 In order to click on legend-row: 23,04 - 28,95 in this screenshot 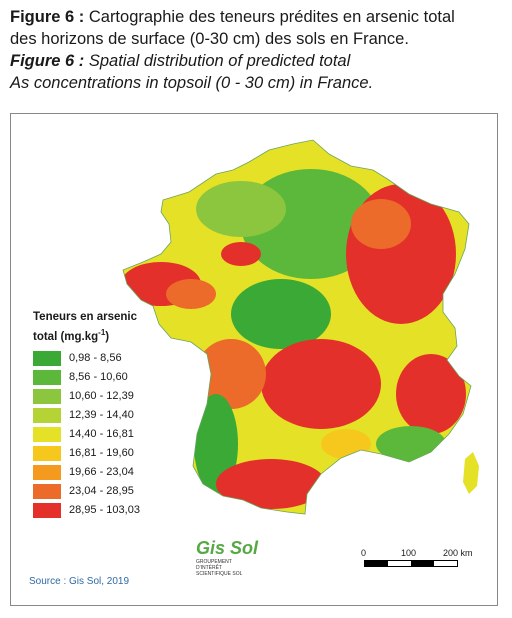, I will do `click(113, 491)`.